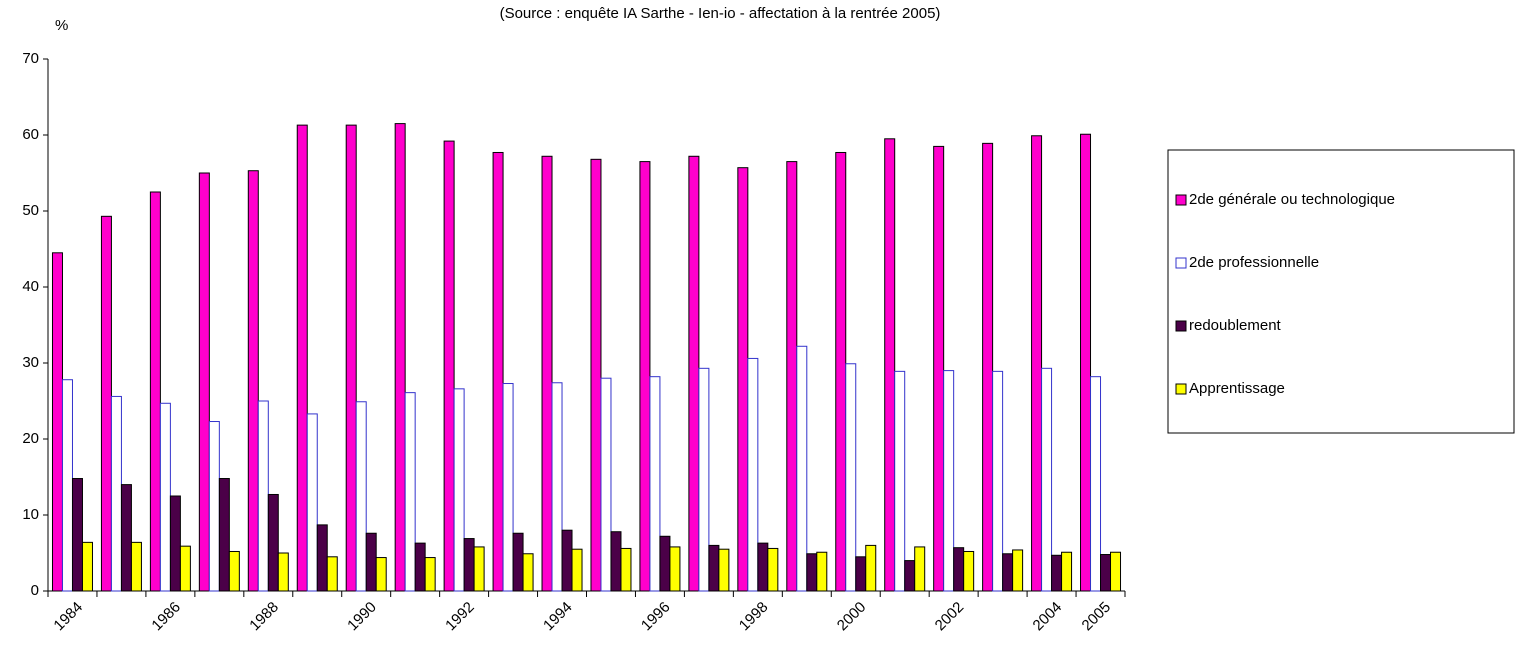  I want to click on x-tick-label: 1984, so click(68, 617).